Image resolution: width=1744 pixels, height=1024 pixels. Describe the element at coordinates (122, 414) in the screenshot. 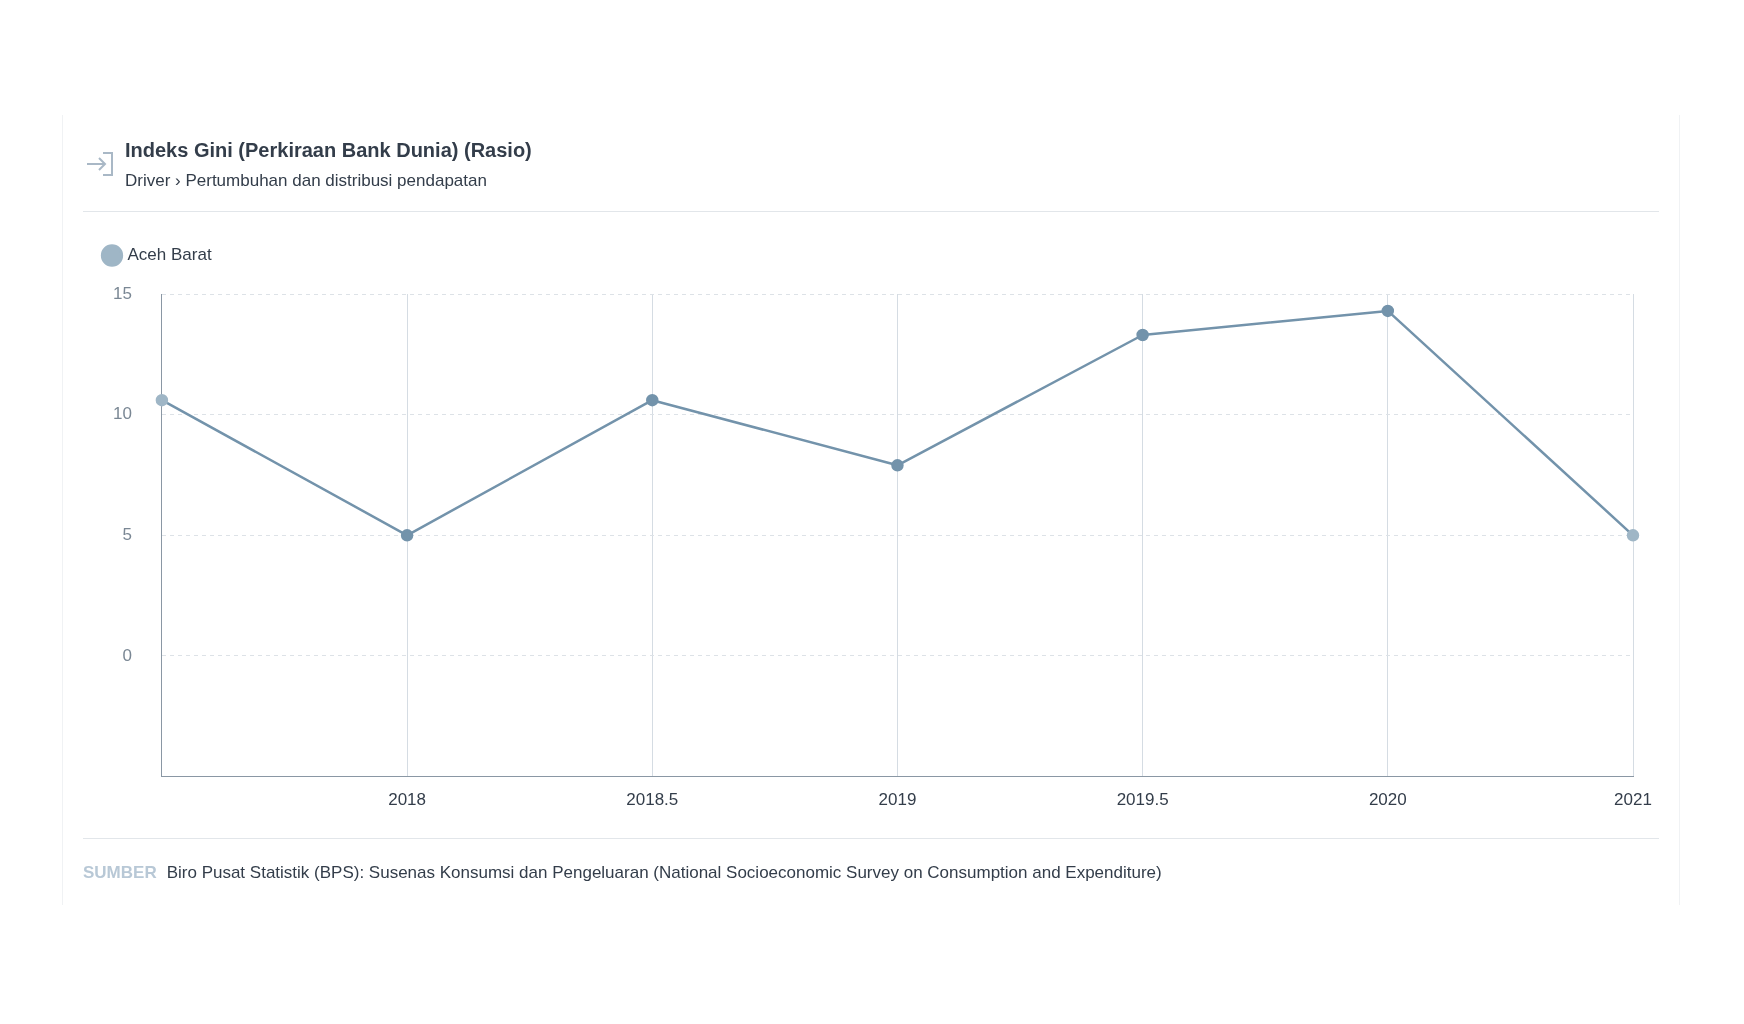

I see `y-tick-label: 10` at that location.